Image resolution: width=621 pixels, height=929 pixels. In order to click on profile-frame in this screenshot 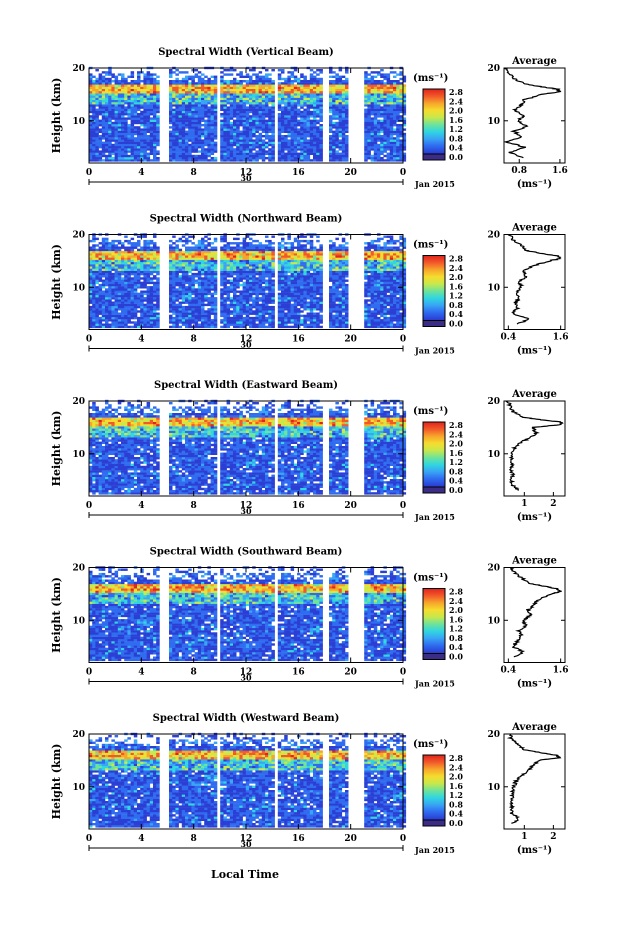, I will do `click(534, 115)`.